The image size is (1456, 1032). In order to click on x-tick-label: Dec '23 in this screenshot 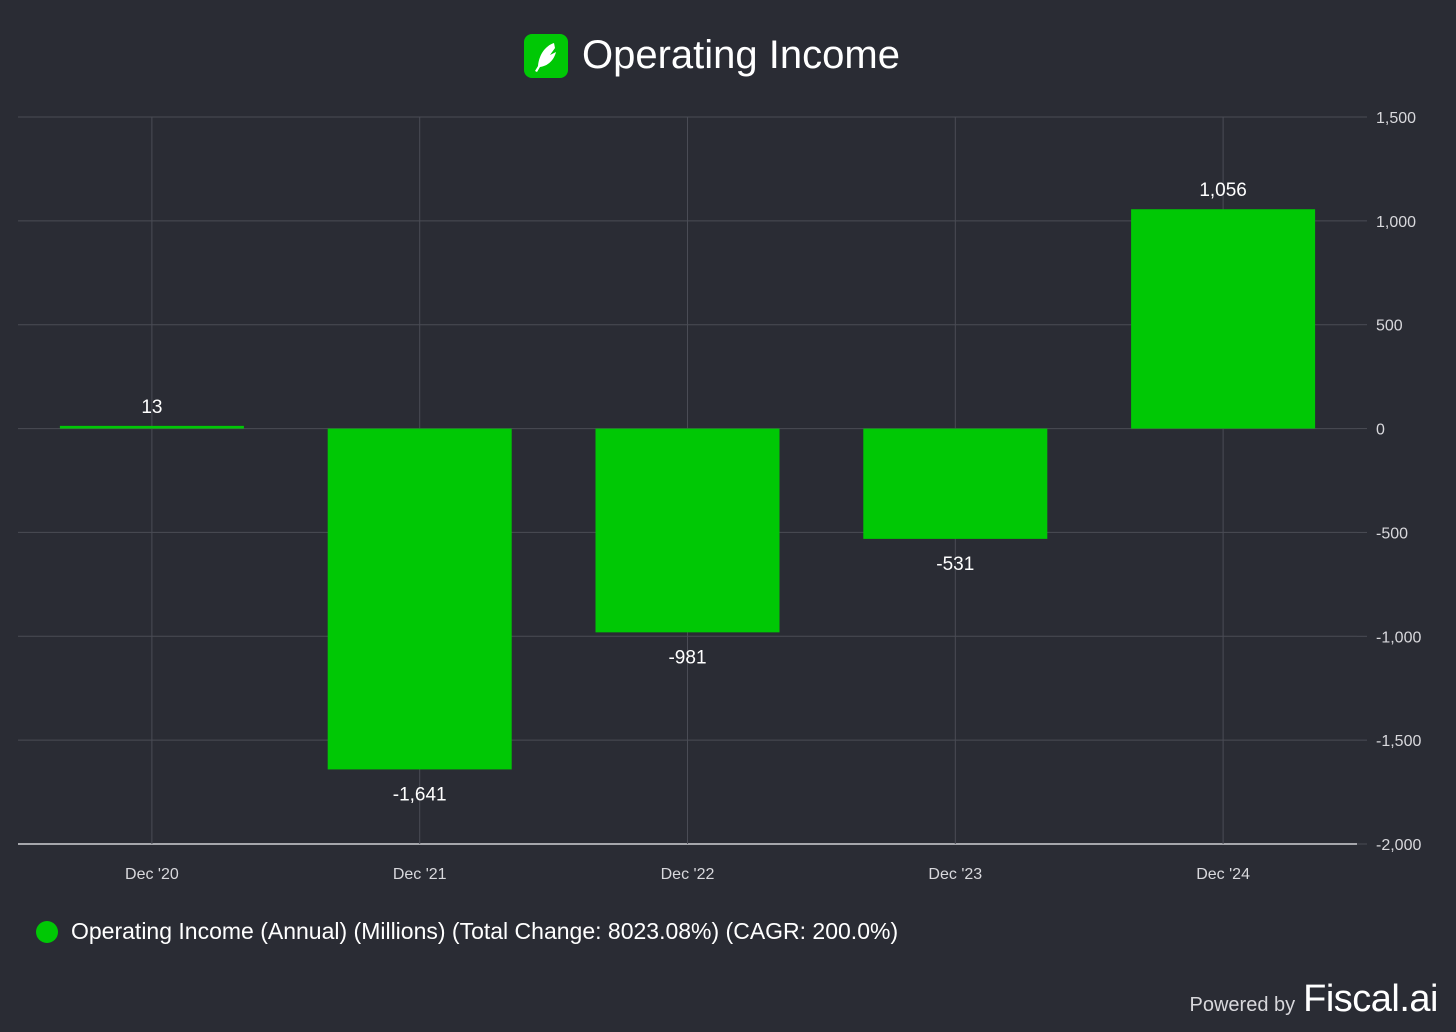, I will do `click(955, 874)`.